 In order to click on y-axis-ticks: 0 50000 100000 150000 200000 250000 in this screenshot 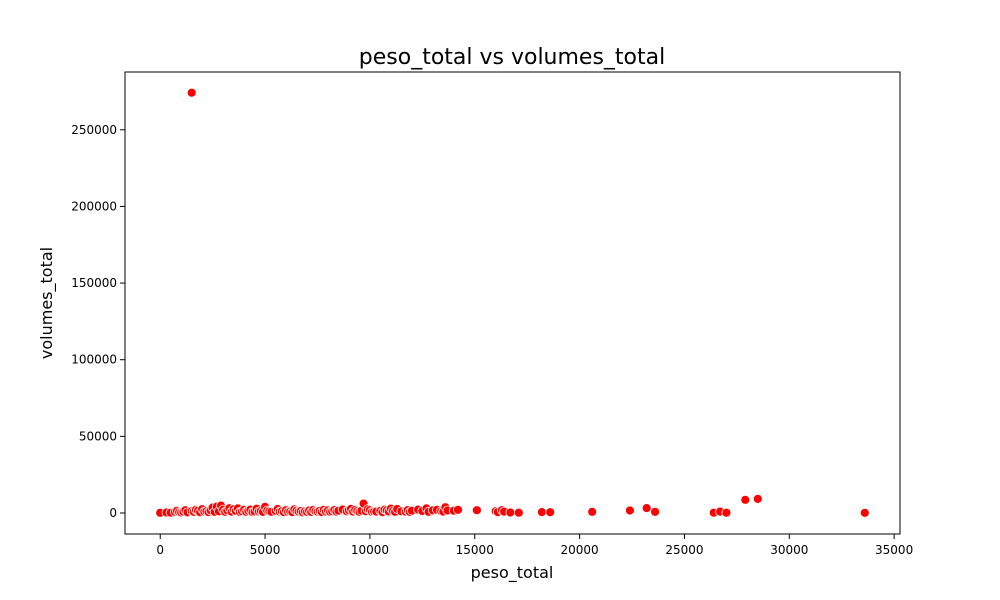, I will do `click(98, 321)`.